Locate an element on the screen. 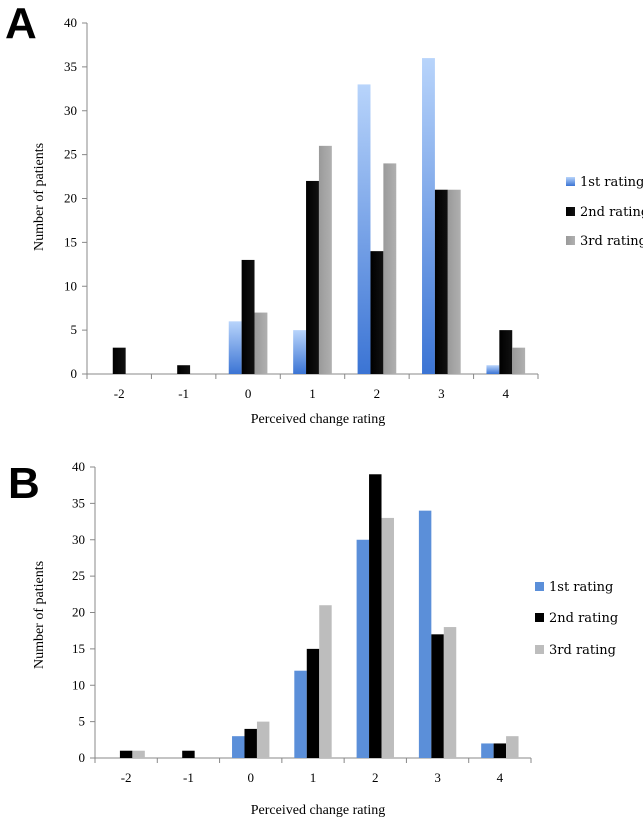 The width and height of the screenshot is (643, 823). bar-b-series3--2 is located at coordinates (138, 754).